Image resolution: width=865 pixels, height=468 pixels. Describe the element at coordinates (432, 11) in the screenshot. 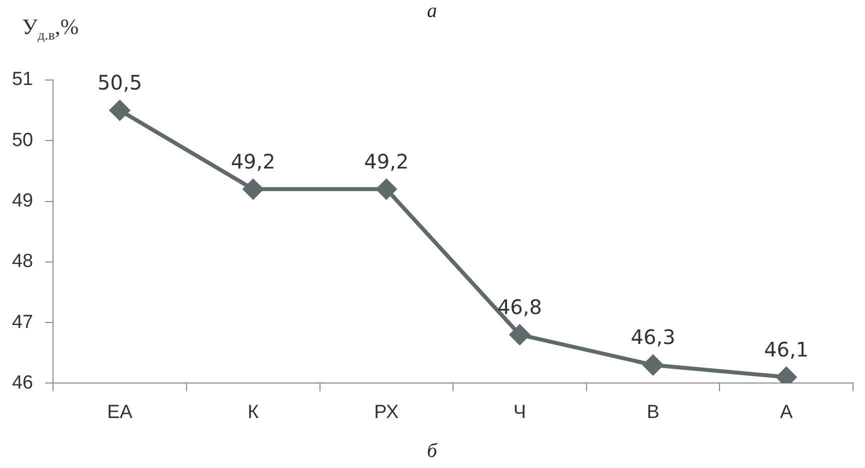

I see `text: а` at that location.